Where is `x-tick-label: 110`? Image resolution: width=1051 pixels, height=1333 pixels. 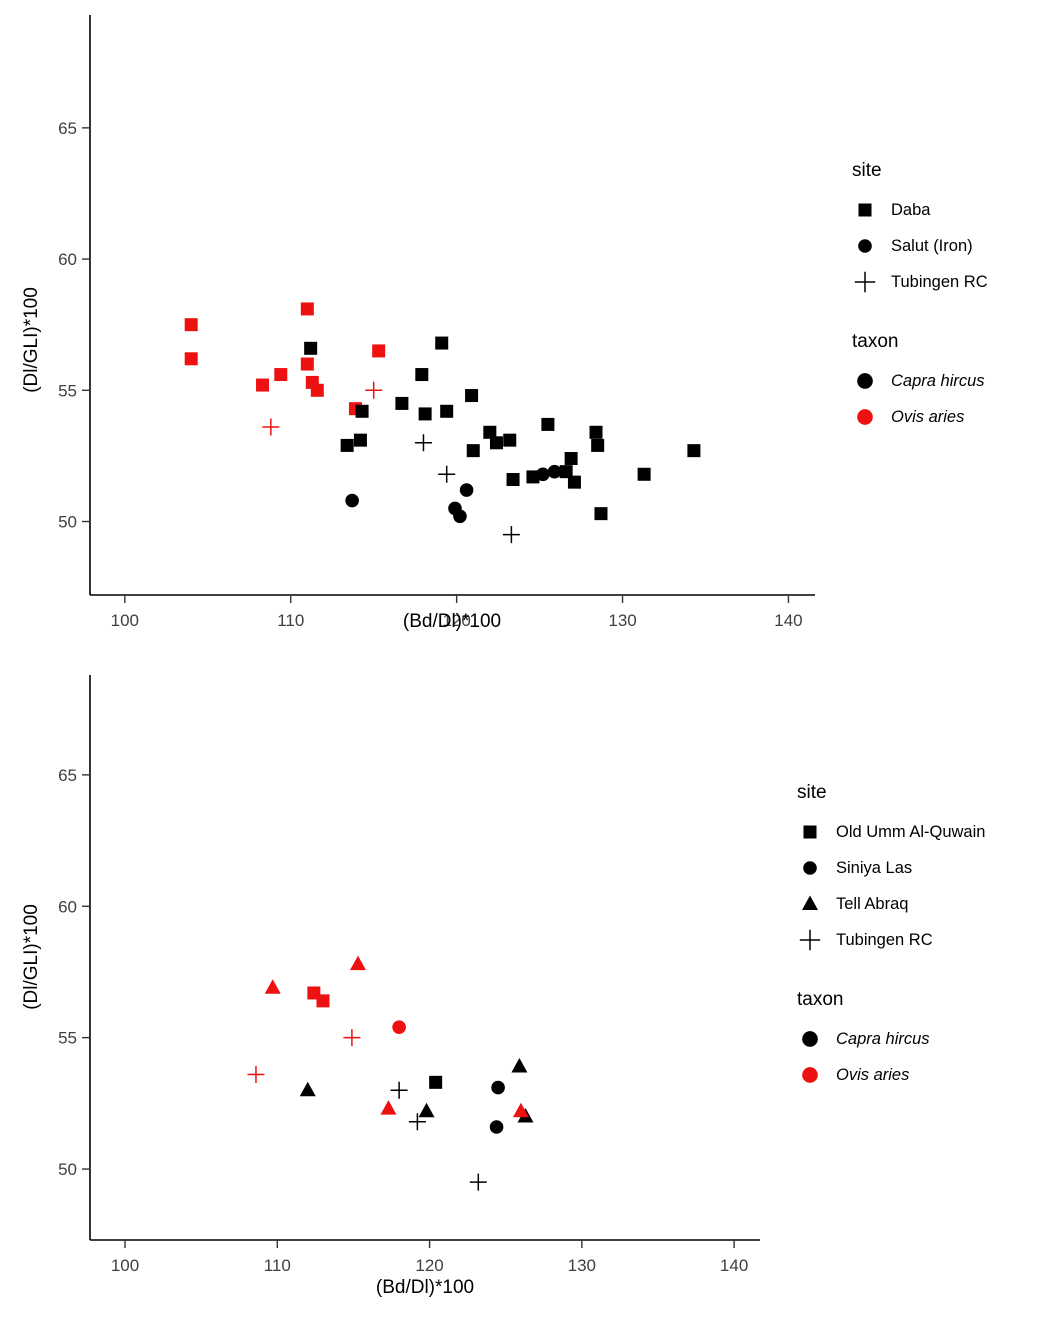 x-tick-label: 110 is located at coordinates (277, 1265).